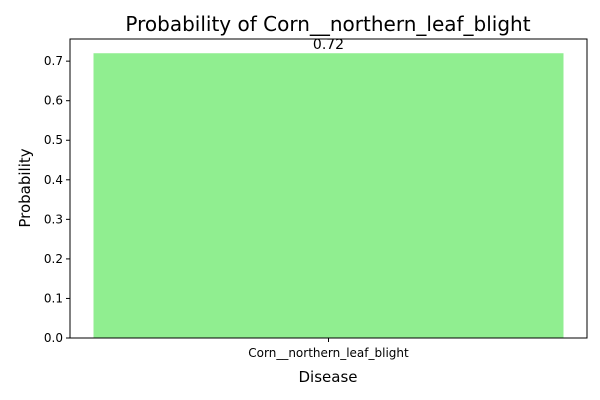 The width and height of the screenshot is (600, 400). Describe the element at coordinates (53, 219) in the screenshot. I see `y-tick-label-3: 0.3` at that location.